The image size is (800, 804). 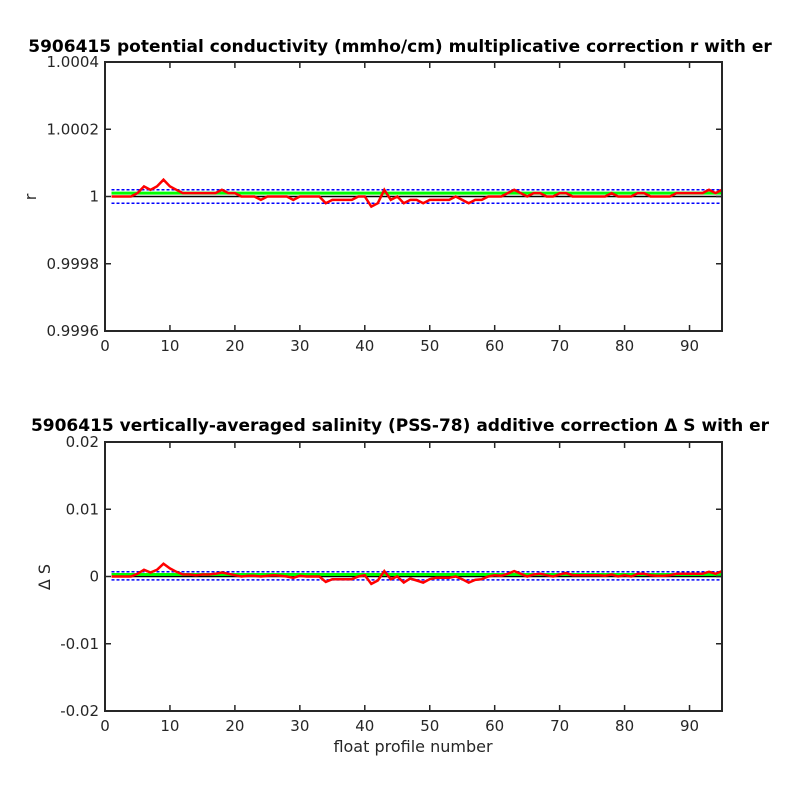 I want to click on y-tick-label: 0, so click(x=94, y=577).